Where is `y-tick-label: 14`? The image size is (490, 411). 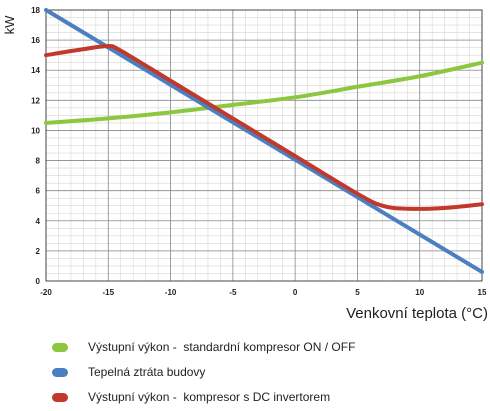
y-tick-label: 14 is located at coordinates (35, 70).